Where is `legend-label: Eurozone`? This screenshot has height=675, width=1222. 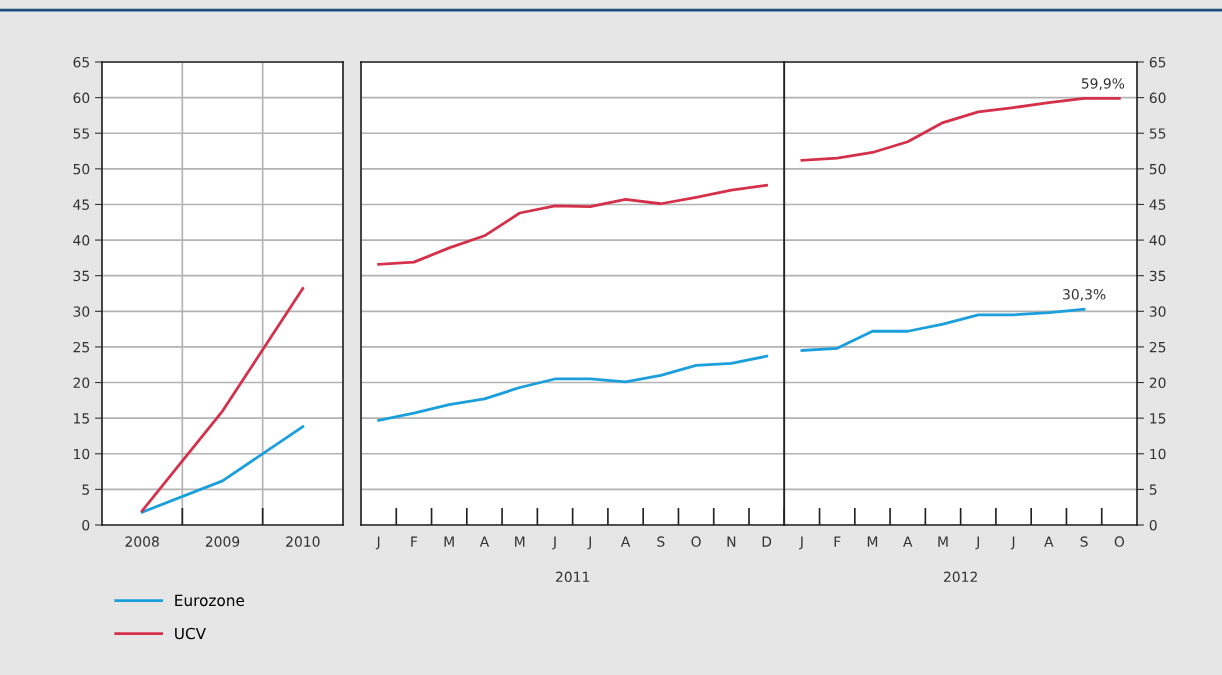
legend-label: Eurozone is located at coordinates (210, 600).